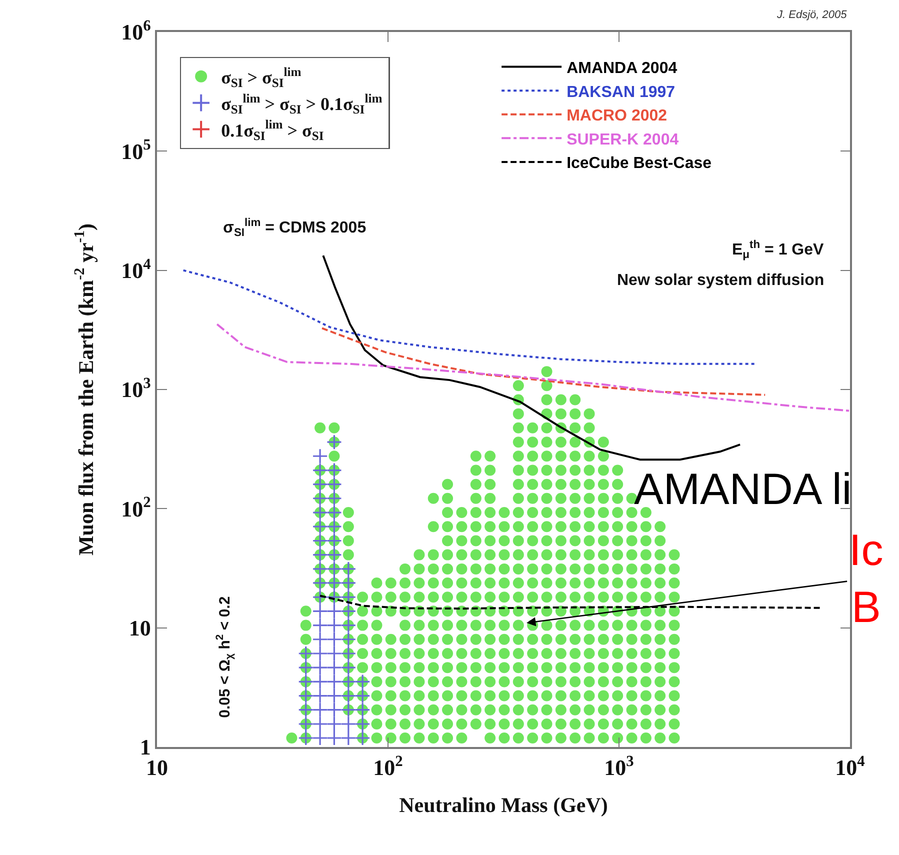 This screenshot has height=855, width=899. I want to click on text: J. Edsjö, 2005, so click(812, 15).